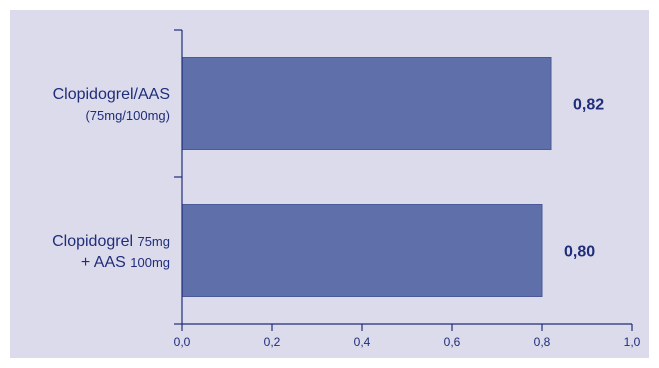 The width and height of the screenshot is (659, 368). Describe the element at coordinates (182, 342) in the screenshot. I see `x-tick-label: 0,0` at that location.